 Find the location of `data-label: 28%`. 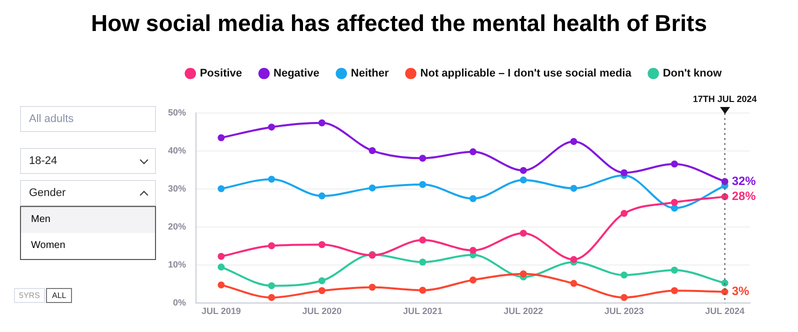

data-label: 28% is located at coordinates (744, 196).